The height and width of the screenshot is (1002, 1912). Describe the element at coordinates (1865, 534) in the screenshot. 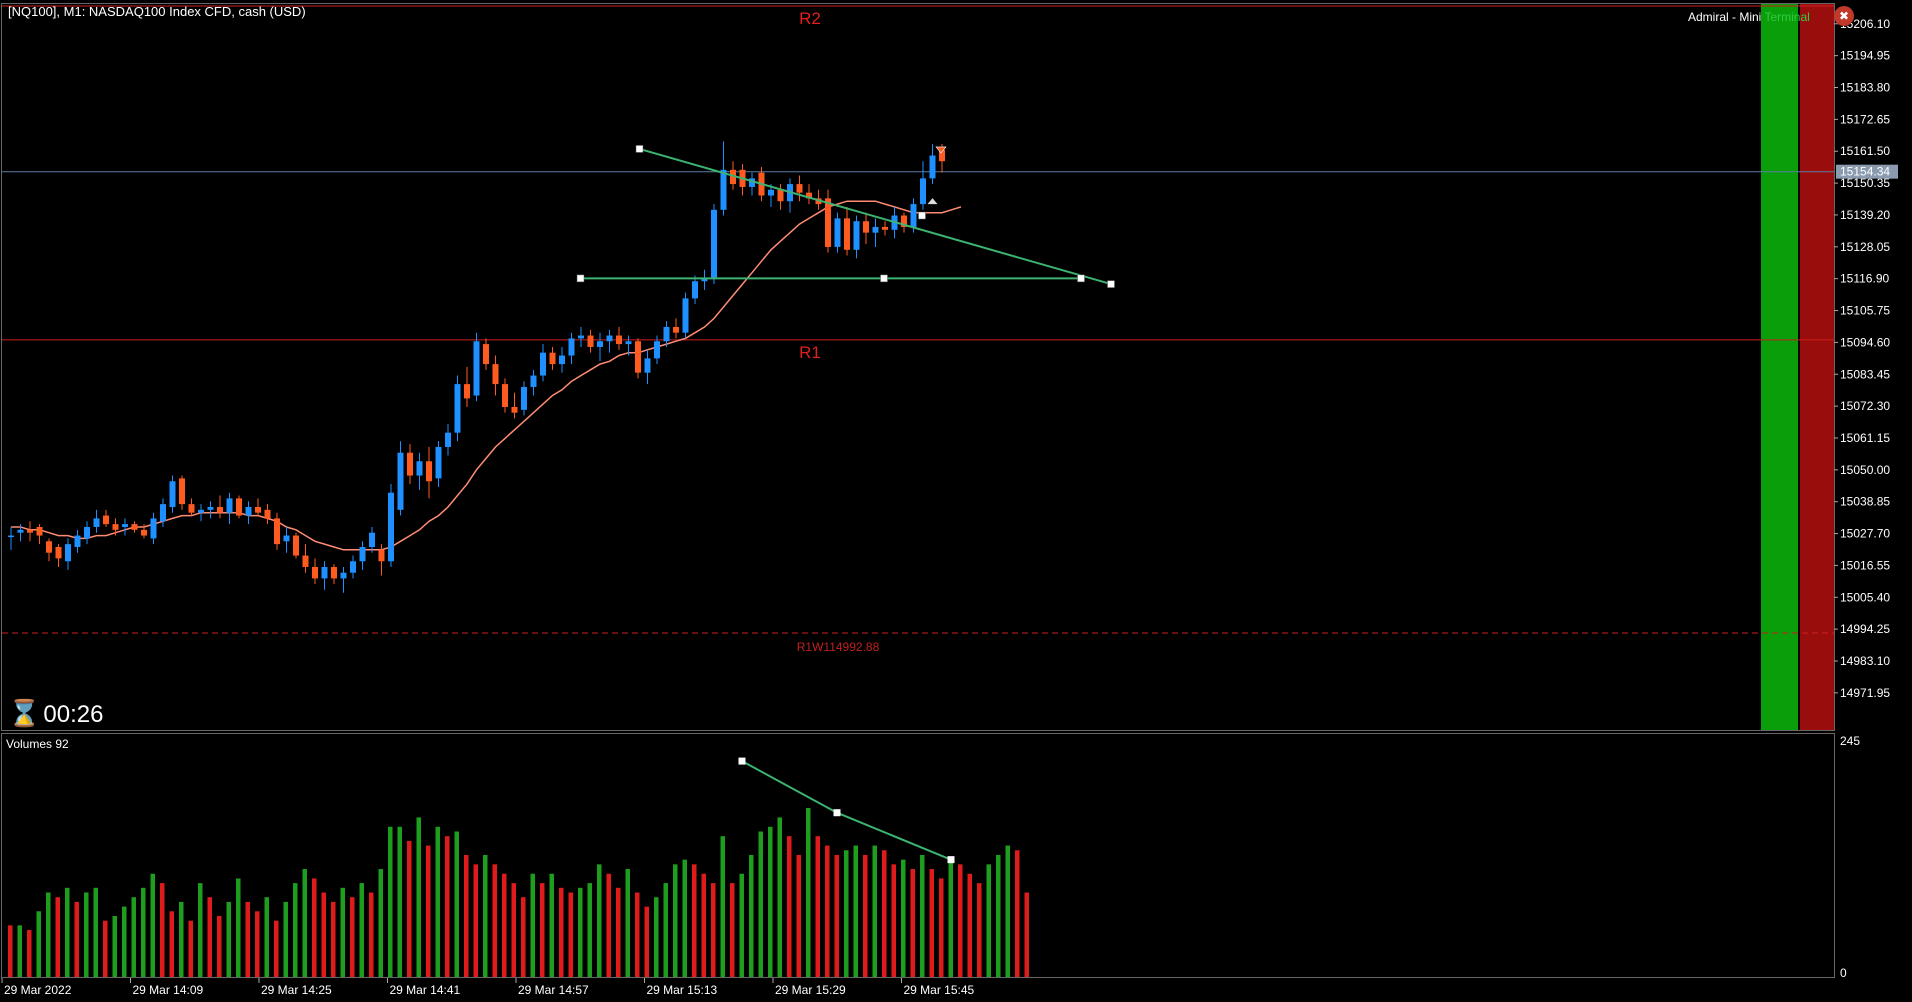

I see `price-label: 15027.70` at that location.